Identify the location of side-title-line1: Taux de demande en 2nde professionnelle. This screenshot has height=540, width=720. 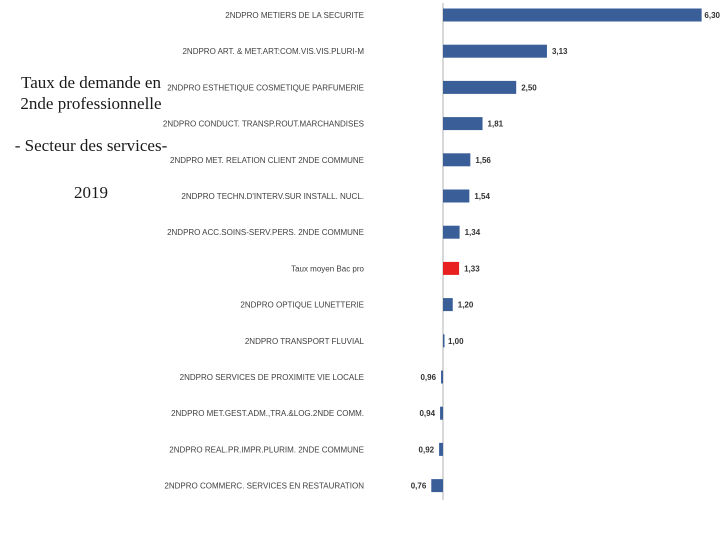
(91, 93).